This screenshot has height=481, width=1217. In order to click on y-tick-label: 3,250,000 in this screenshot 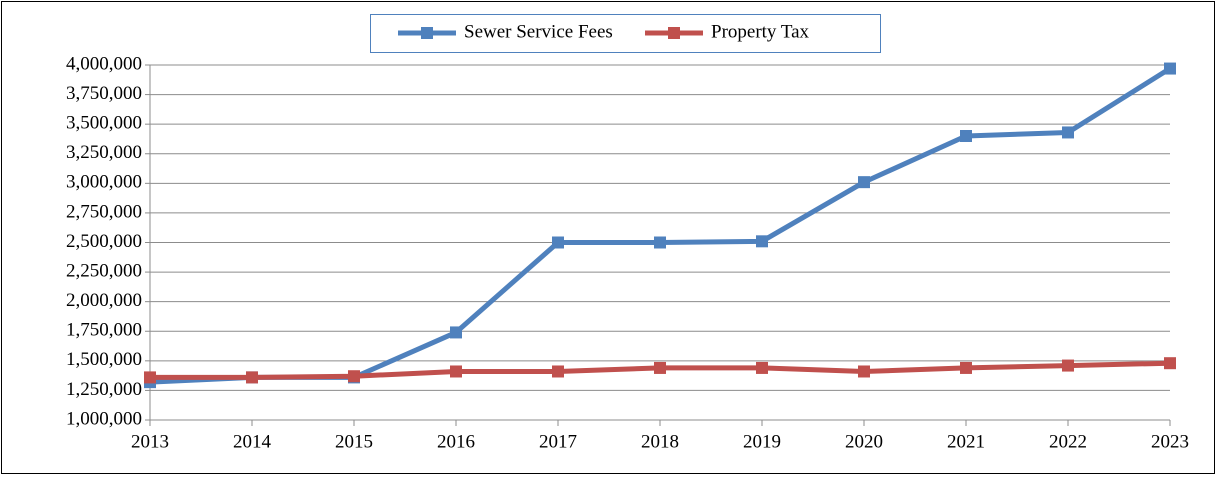, I will do `click(104, 152)`.